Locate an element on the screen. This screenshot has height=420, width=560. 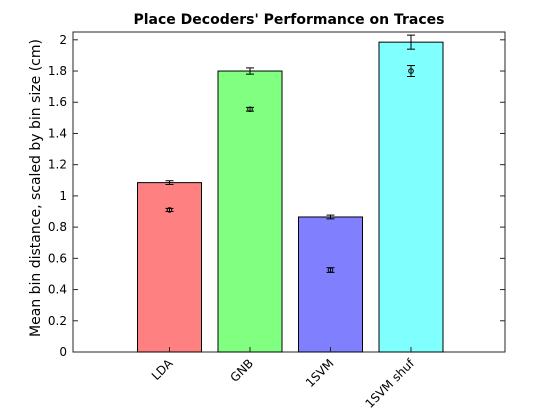
chart-title: Place Decoders' Performance on Traces is located at coordinates (288, 20).